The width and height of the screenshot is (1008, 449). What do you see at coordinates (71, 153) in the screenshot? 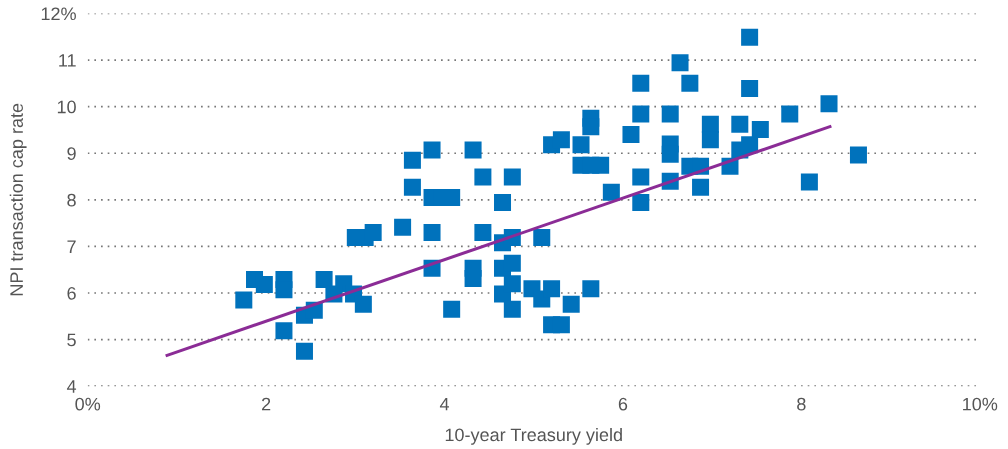
I see `y-tick-label: 9` at bounding box center [71, 153].